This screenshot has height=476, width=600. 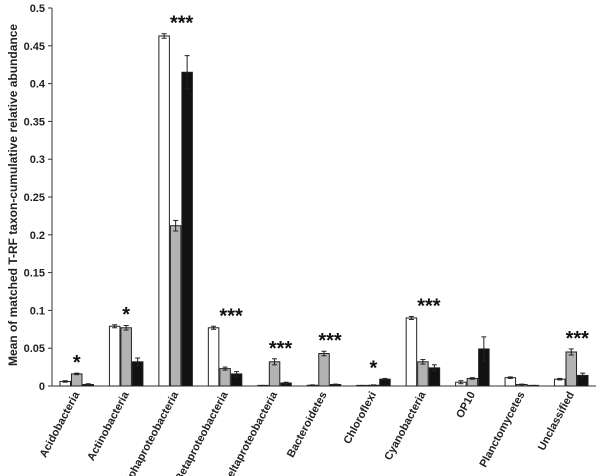 What do you see at coordinates (60, 424) in the screenshot?
I see `category-label: Acidobacteria` at bounding box center [60, 424].